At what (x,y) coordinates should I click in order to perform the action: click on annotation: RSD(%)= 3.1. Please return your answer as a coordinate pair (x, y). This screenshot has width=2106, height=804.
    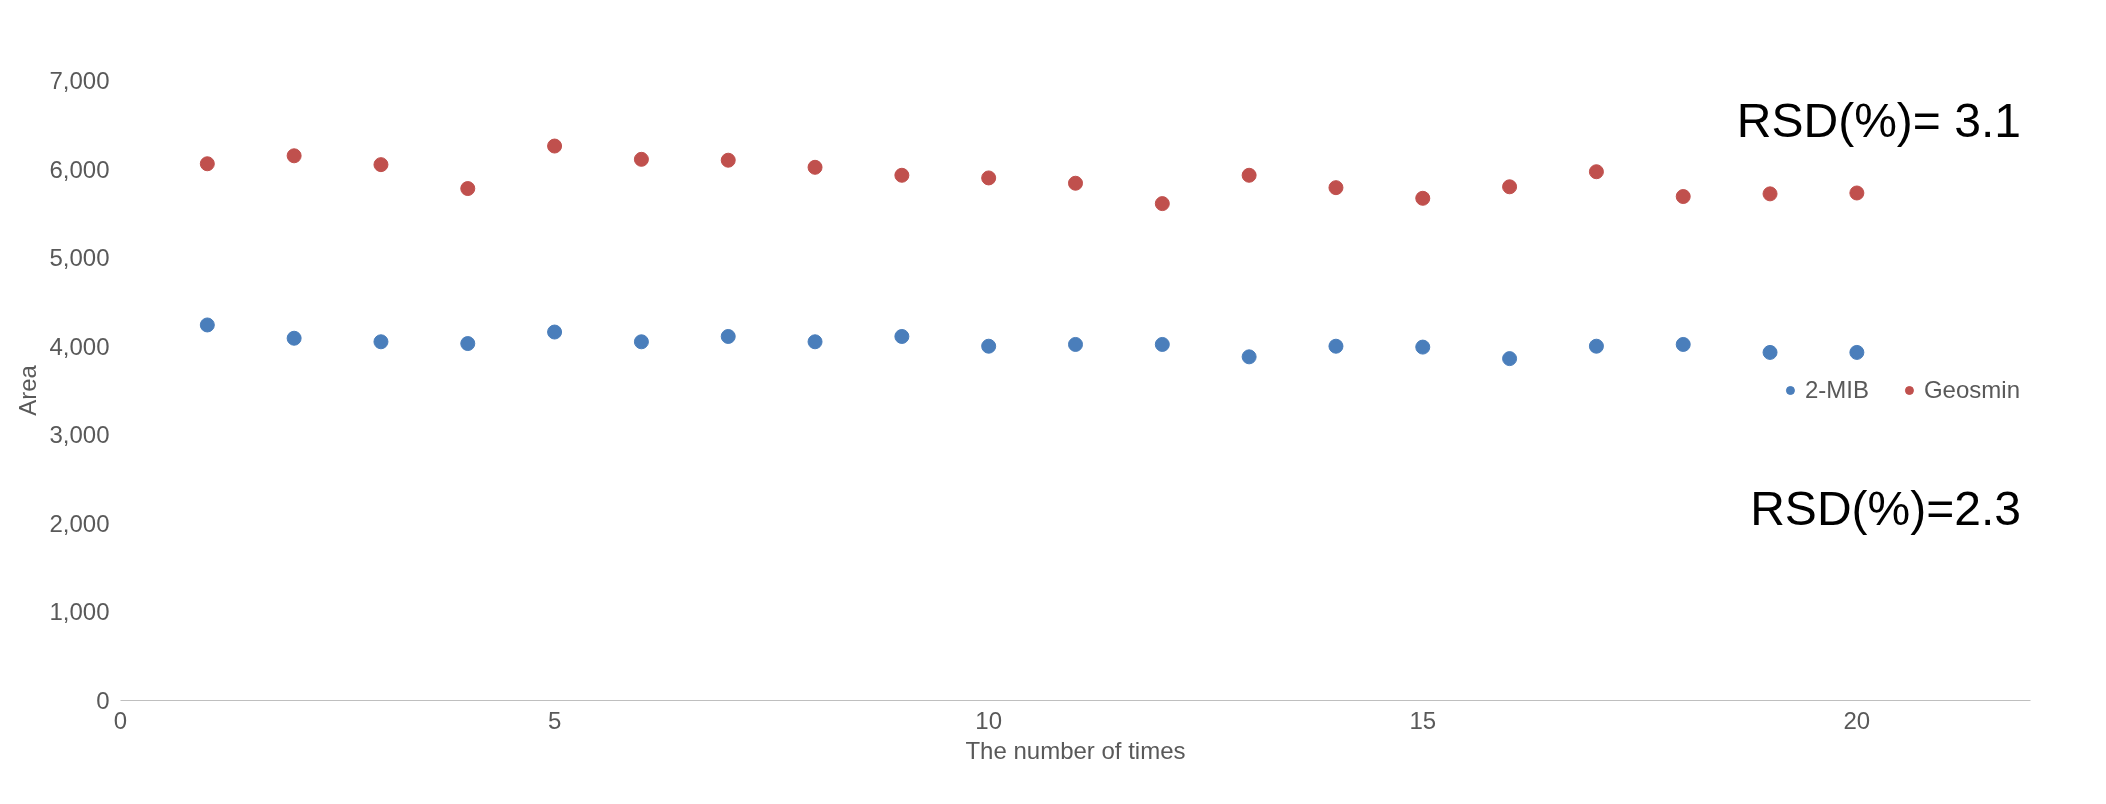
    Looking at the image, I should click on (1878, 121).